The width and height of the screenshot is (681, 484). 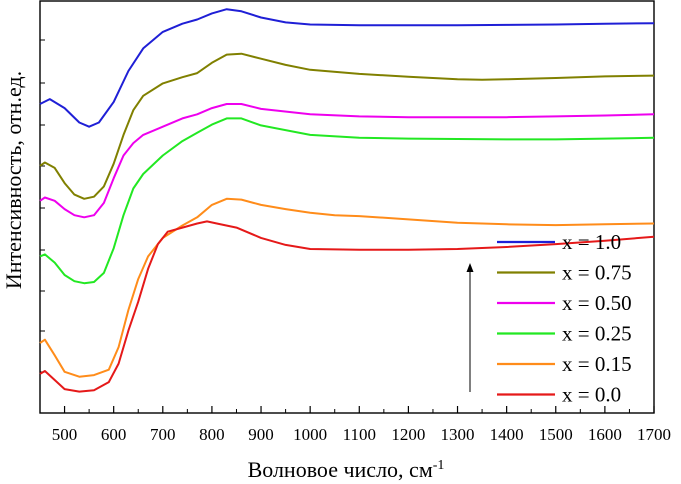 I want to click on x-tick-label: 900, so click(x=261, y=434).